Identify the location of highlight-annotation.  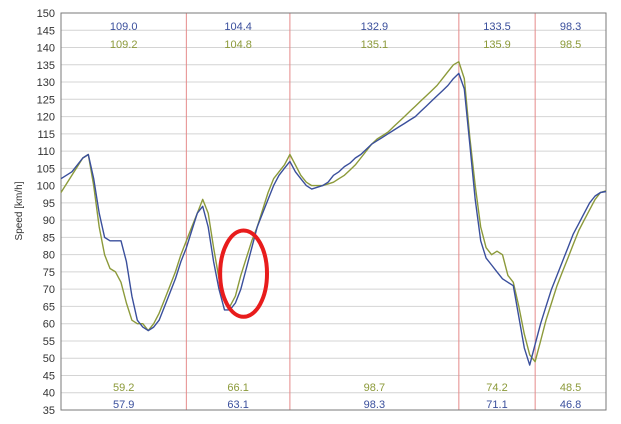
(244, 273).